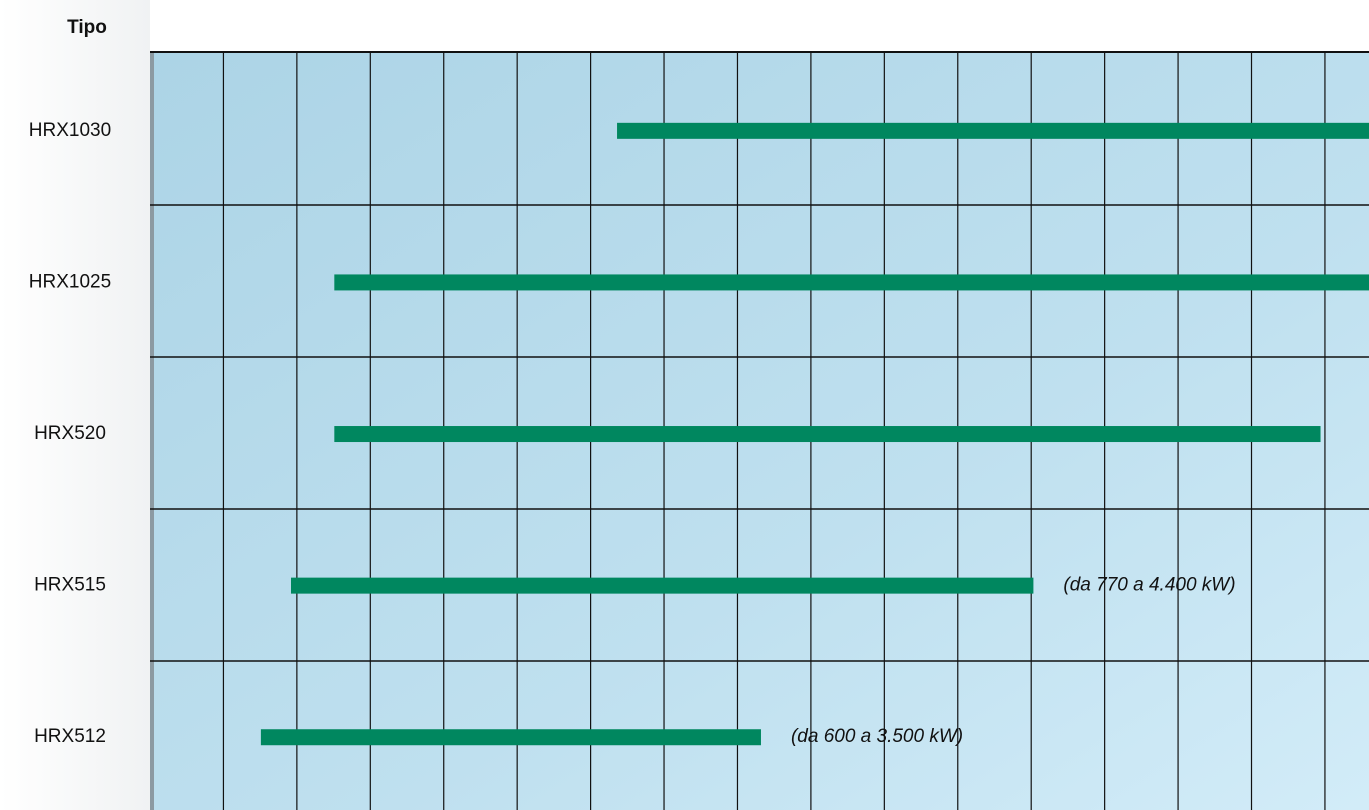 This screenshot has width=1369, height=810. Describe the element at coordinates (87, 27) in the screenshot. I see `chart-title: Tipo` at that location.